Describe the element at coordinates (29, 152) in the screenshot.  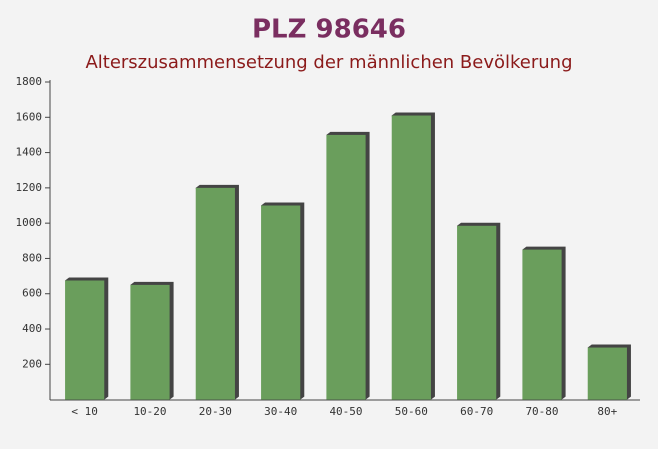
I see `y-tick-label: 1400` at that location.